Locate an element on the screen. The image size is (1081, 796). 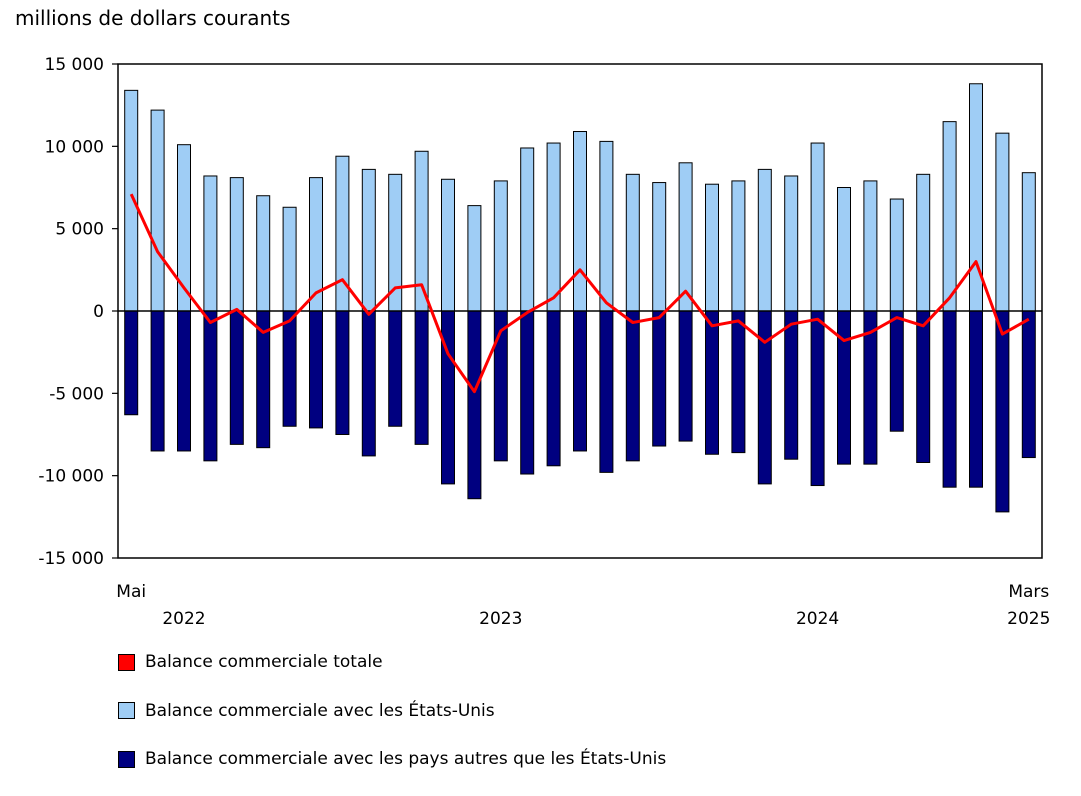
legend-label-us: Balance commerciale avec les États-Unis is located at coordinates (320, 711).